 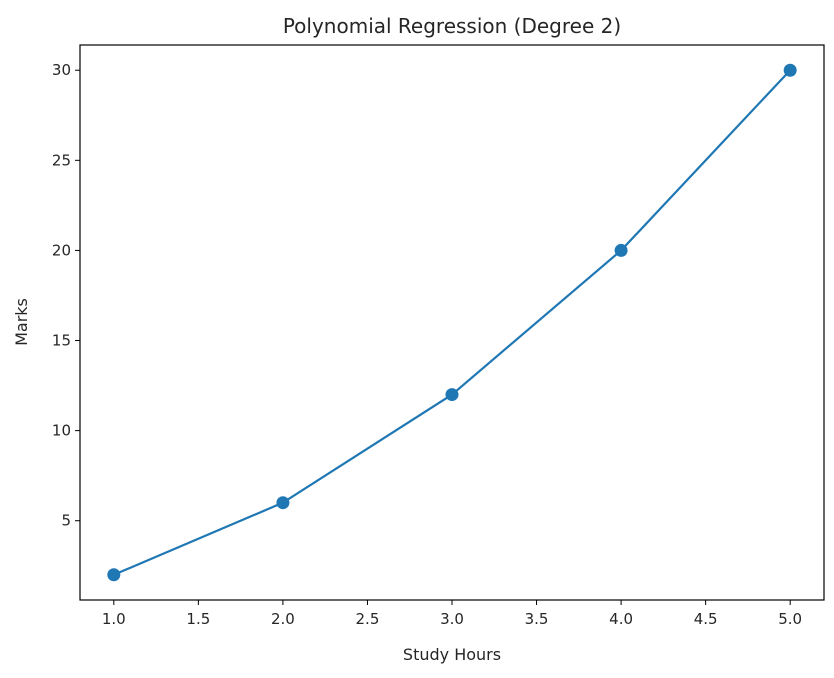 I want to click on y-tick-label: 30, so click(x=61, y=70).